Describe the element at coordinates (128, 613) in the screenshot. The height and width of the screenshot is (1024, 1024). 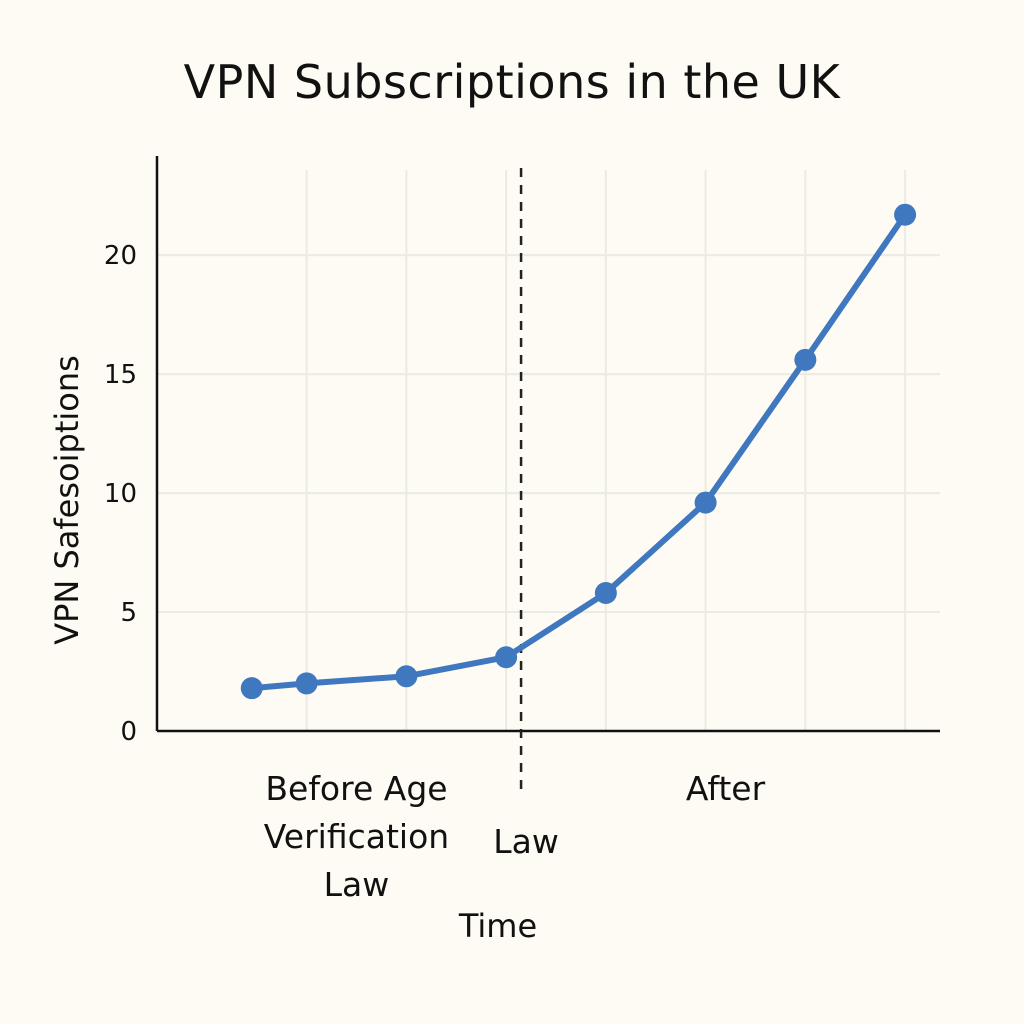
I see `y-tick-label: 5` at that location.